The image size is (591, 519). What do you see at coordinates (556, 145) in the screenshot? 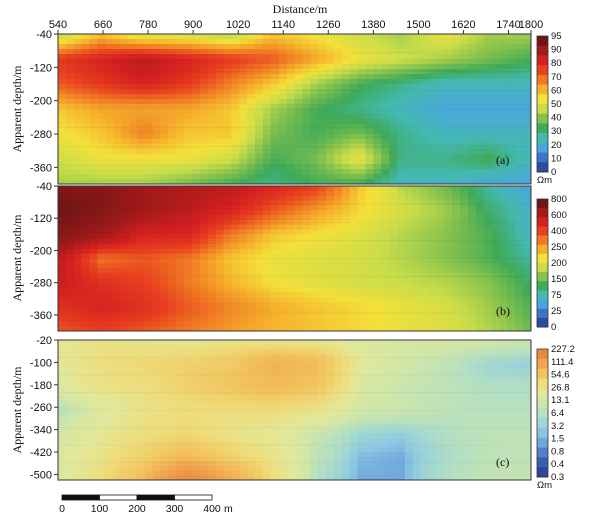
I see `colorbar-tick-label: 20` at bounding box center [556, 145].